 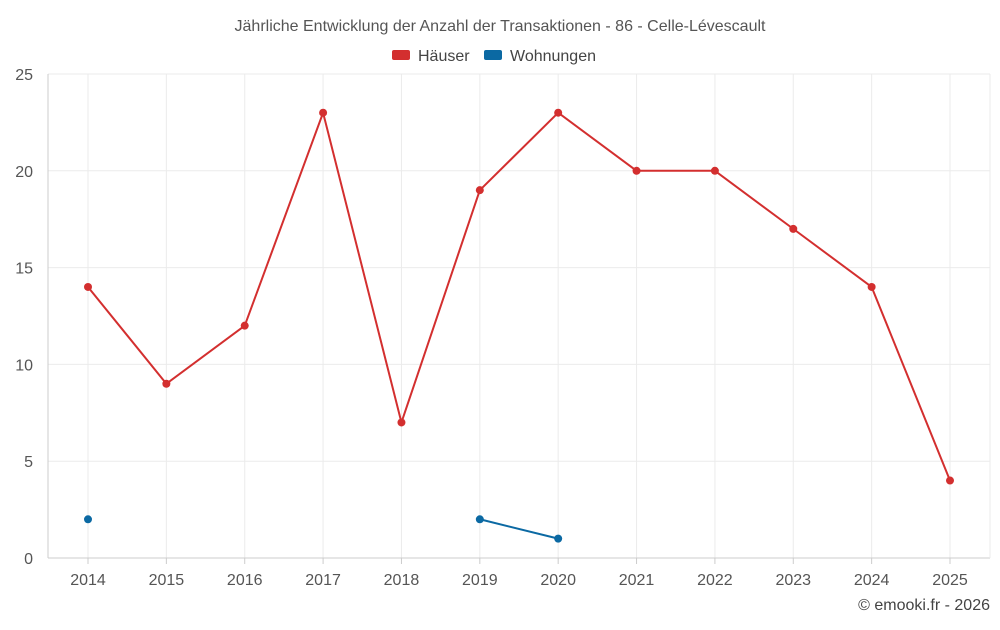 I want to click on y-tick-label: 20, so click(x=24, y=172).